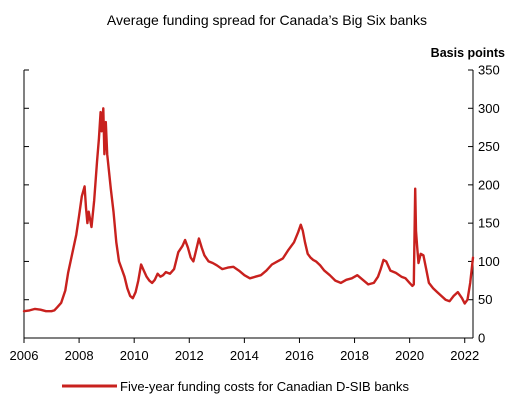 The image size is (519, 397). I want to click on x-tick-label: 2020, so click(409, 355).